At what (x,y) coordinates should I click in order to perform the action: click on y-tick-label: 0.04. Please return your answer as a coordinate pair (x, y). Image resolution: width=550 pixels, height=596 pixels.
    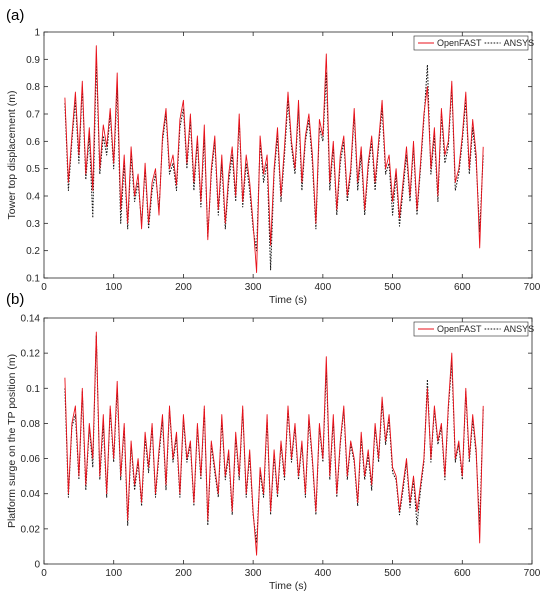
    Looking at the image, I should click on (31, 494).